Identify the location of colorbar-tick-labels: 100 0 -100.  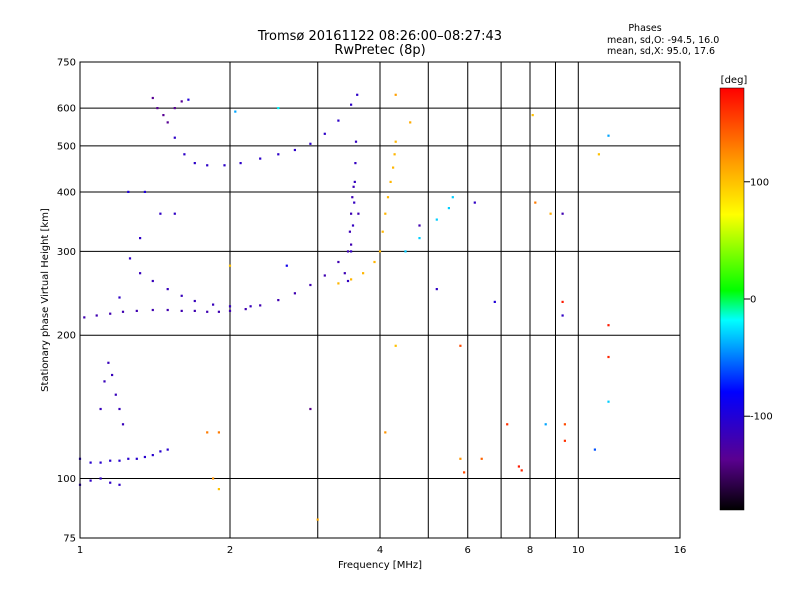
(758, 300).